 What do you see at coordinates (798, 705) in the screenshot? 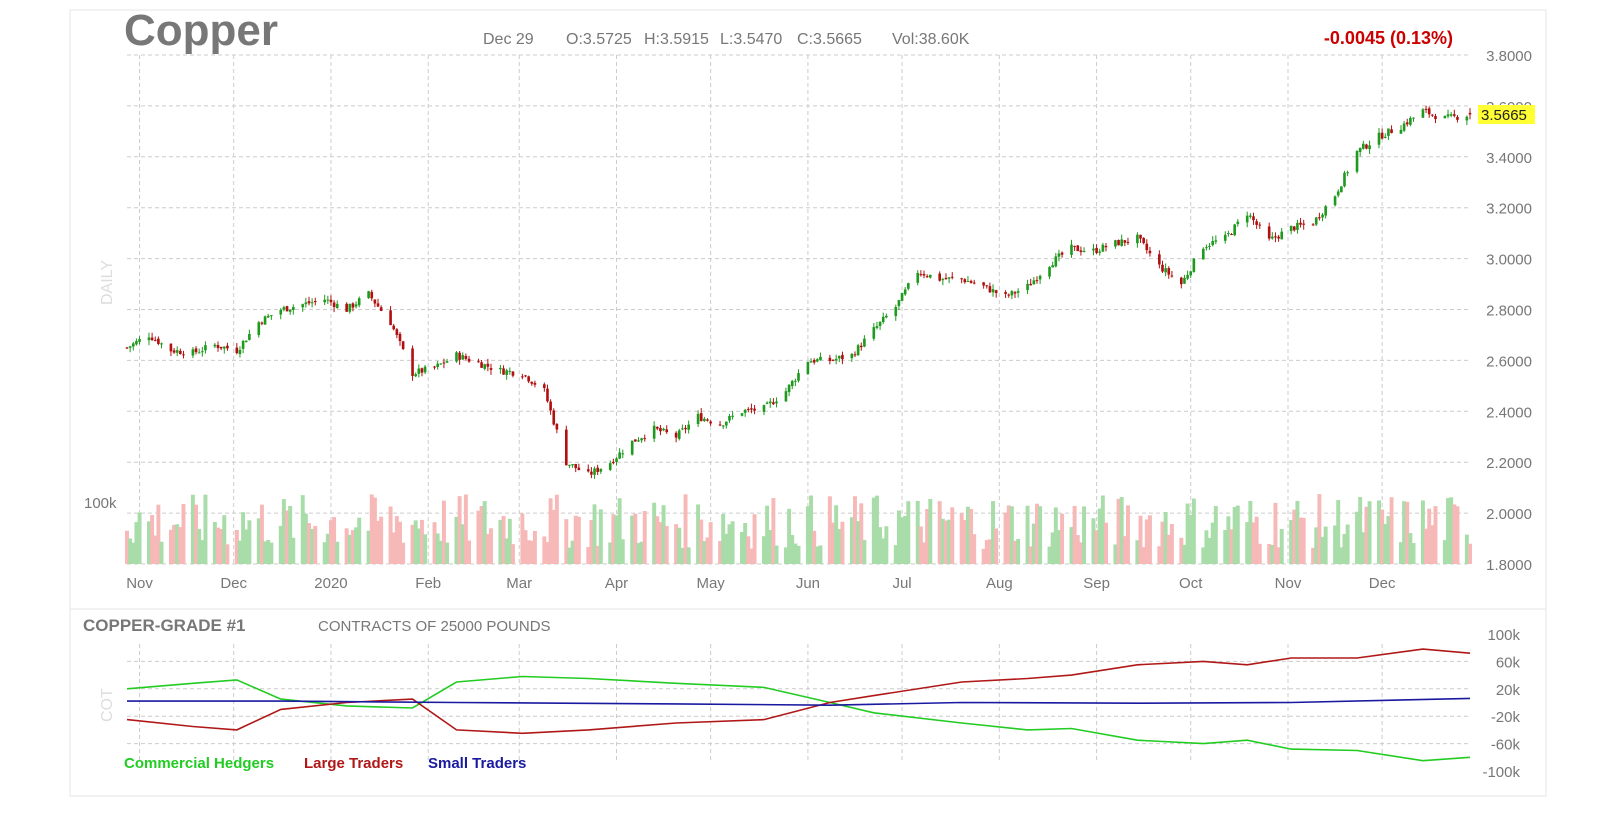
I see `cot-lines` at bounding box center [798, 705].